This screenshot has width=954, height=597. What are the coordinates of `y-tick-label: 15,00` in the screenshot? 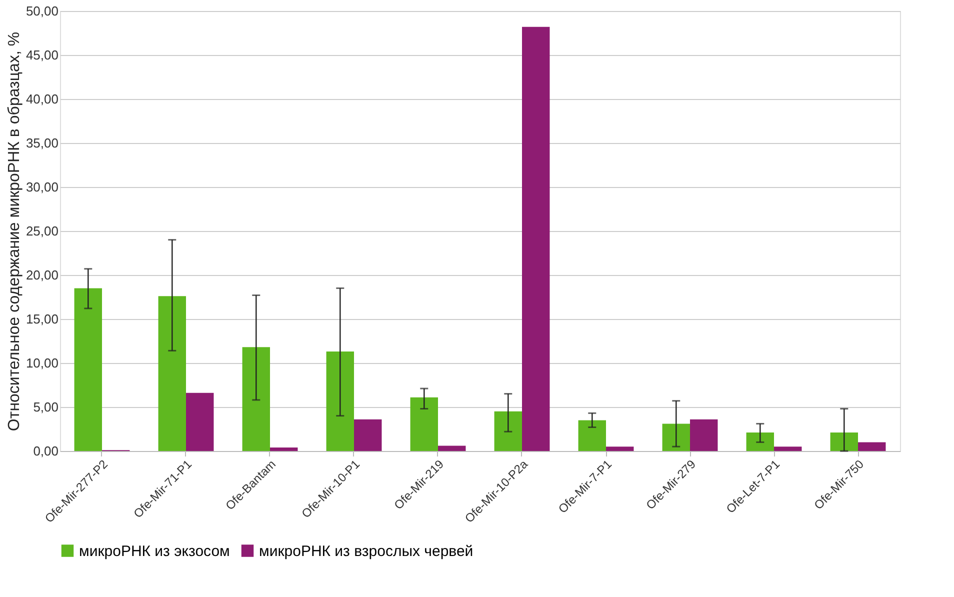 It's located at (42, 319).